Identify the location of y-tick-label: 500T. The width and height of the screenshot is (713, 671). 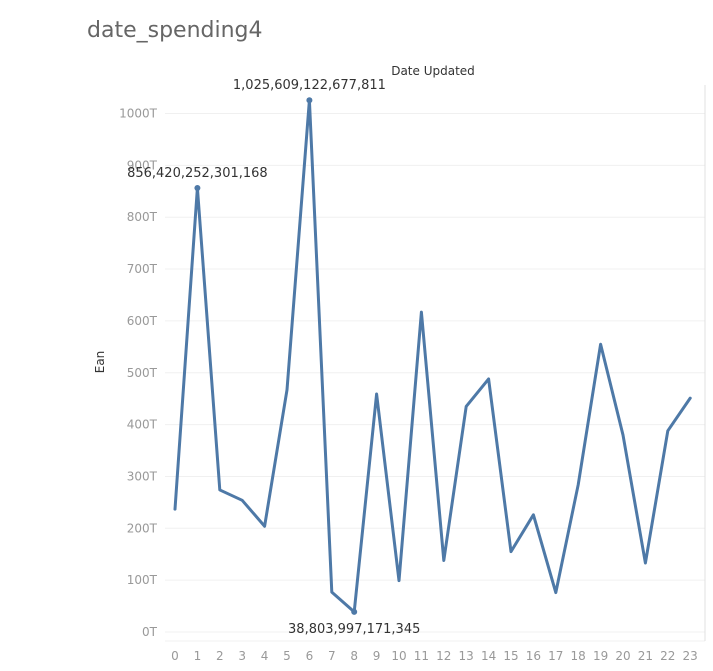
(142, 373).